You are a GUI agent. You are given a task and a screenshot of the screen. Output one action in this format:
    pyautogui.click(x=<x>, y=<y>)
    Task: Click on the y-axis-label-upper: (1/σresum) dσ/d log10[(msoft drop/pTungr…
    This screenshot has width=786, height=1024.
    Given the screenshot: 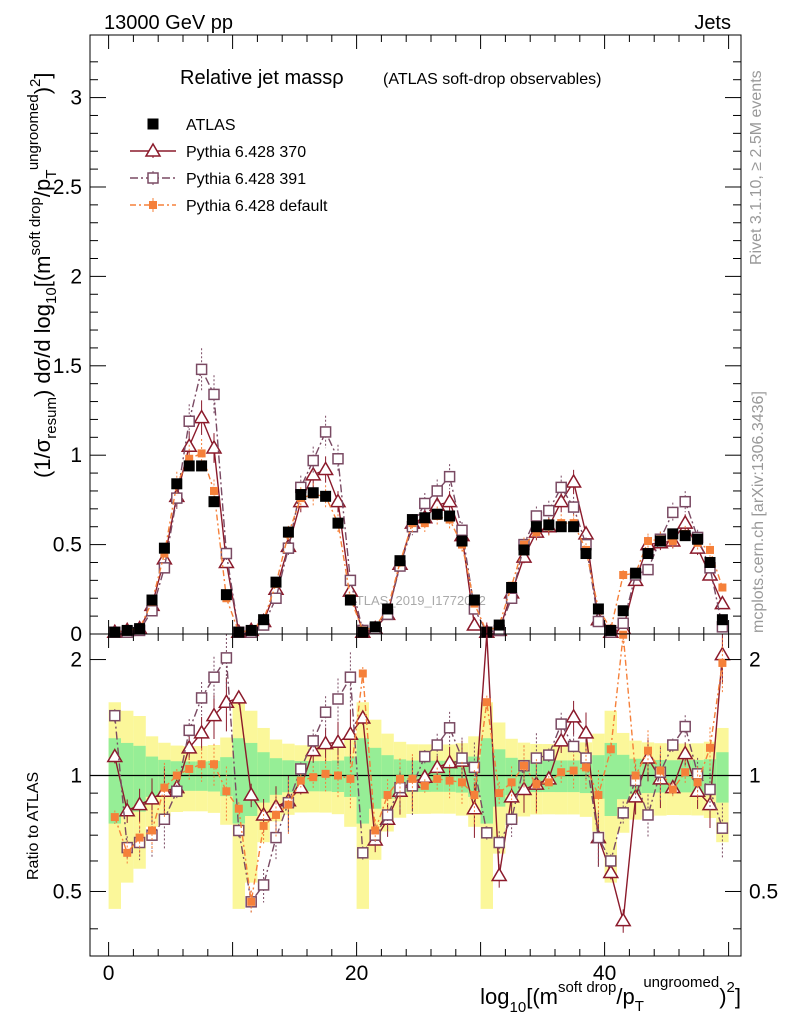 What is the action you would take?
    pyautogui.click(x=42, y=275)
    